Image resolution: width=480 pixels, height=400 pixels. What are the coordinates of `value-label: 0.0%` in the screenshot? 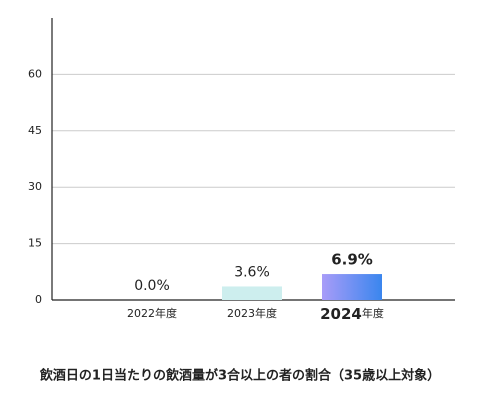 It's located at (152, 286).